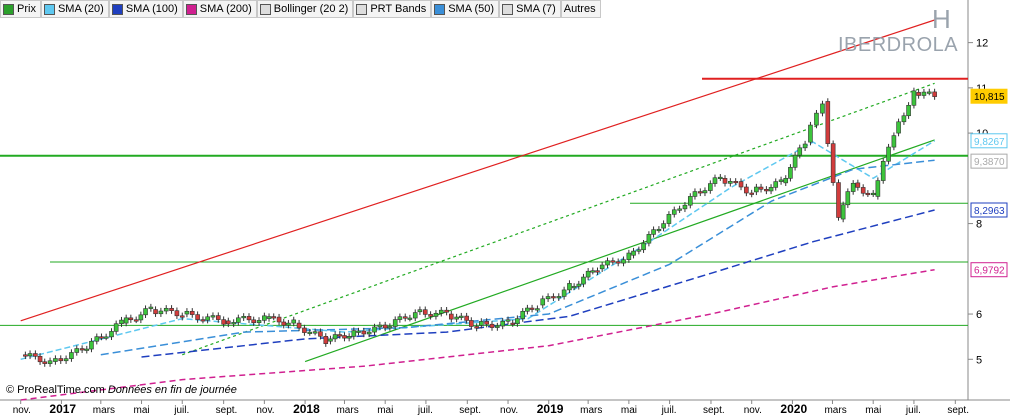  I want to click on legend-item: SMA (7), so click(530, 9).